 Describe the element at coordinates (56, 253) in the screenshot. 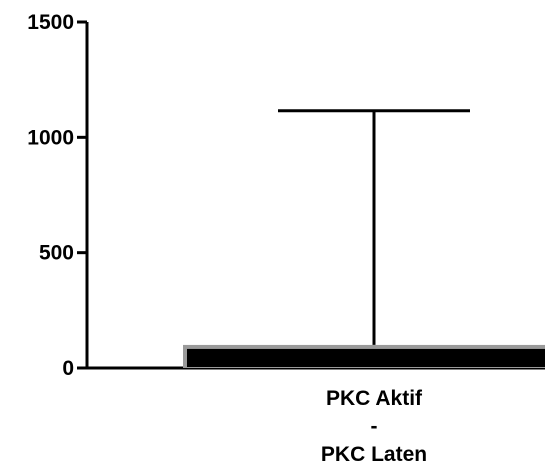

I see `y-tick-label: 500` at that location.